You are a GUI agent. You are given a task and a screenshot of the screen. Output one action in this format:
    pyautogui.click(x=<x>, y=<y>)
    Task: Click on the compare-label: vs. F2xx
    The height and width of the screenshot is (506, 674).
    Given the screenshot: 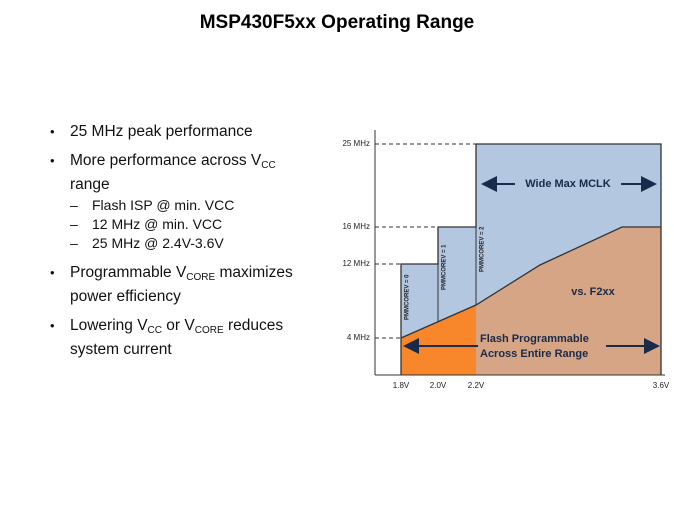 What is the action you would take?
    pyautogui.click(x=593, y=292)
    